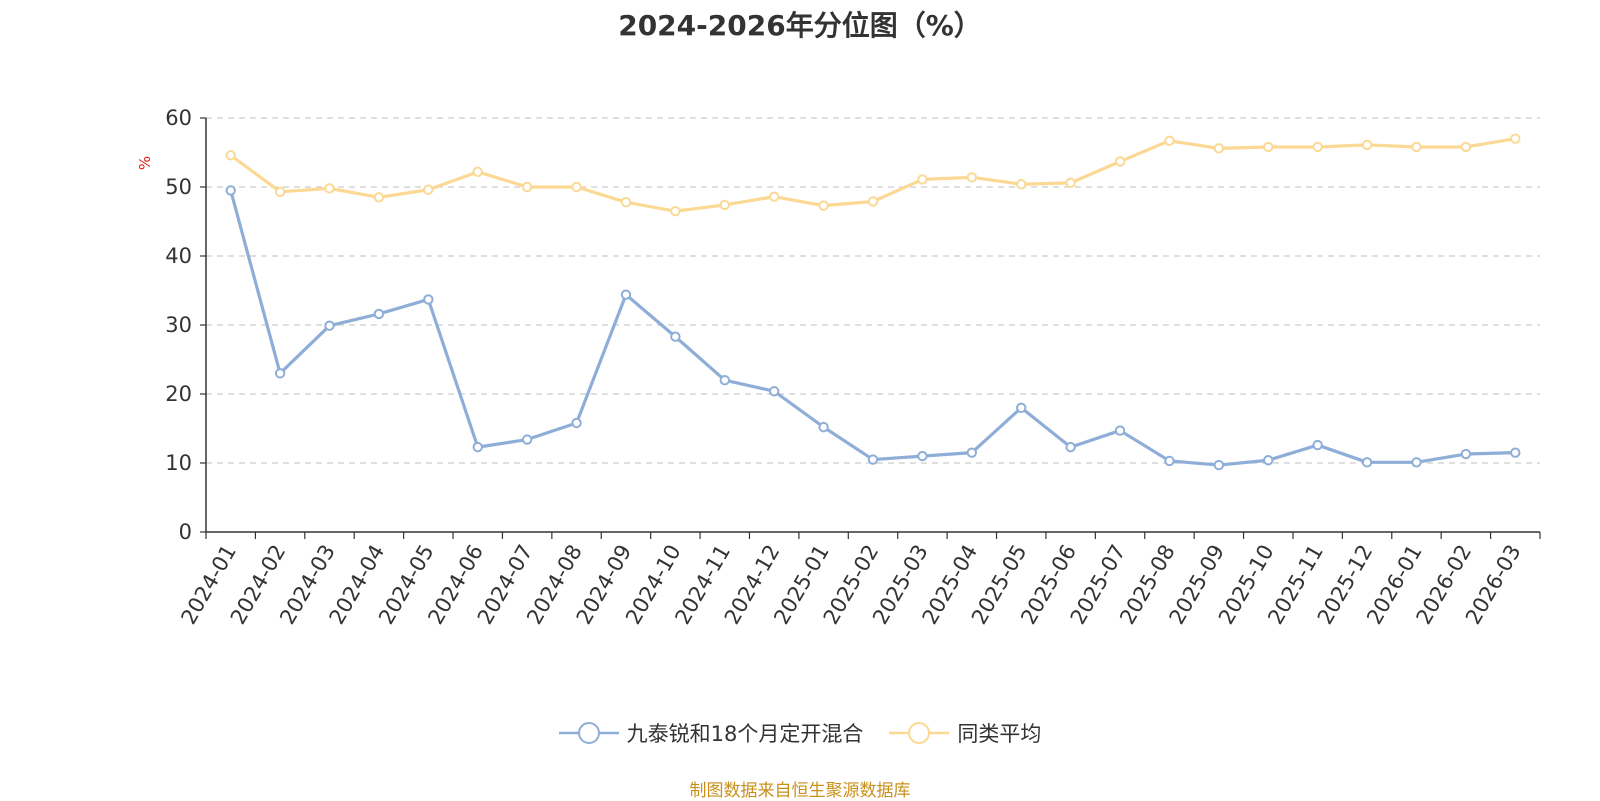 The width and height of the screenshot is (1600, 801). I want to click on y-tick-label: 20, so click(178, 394).